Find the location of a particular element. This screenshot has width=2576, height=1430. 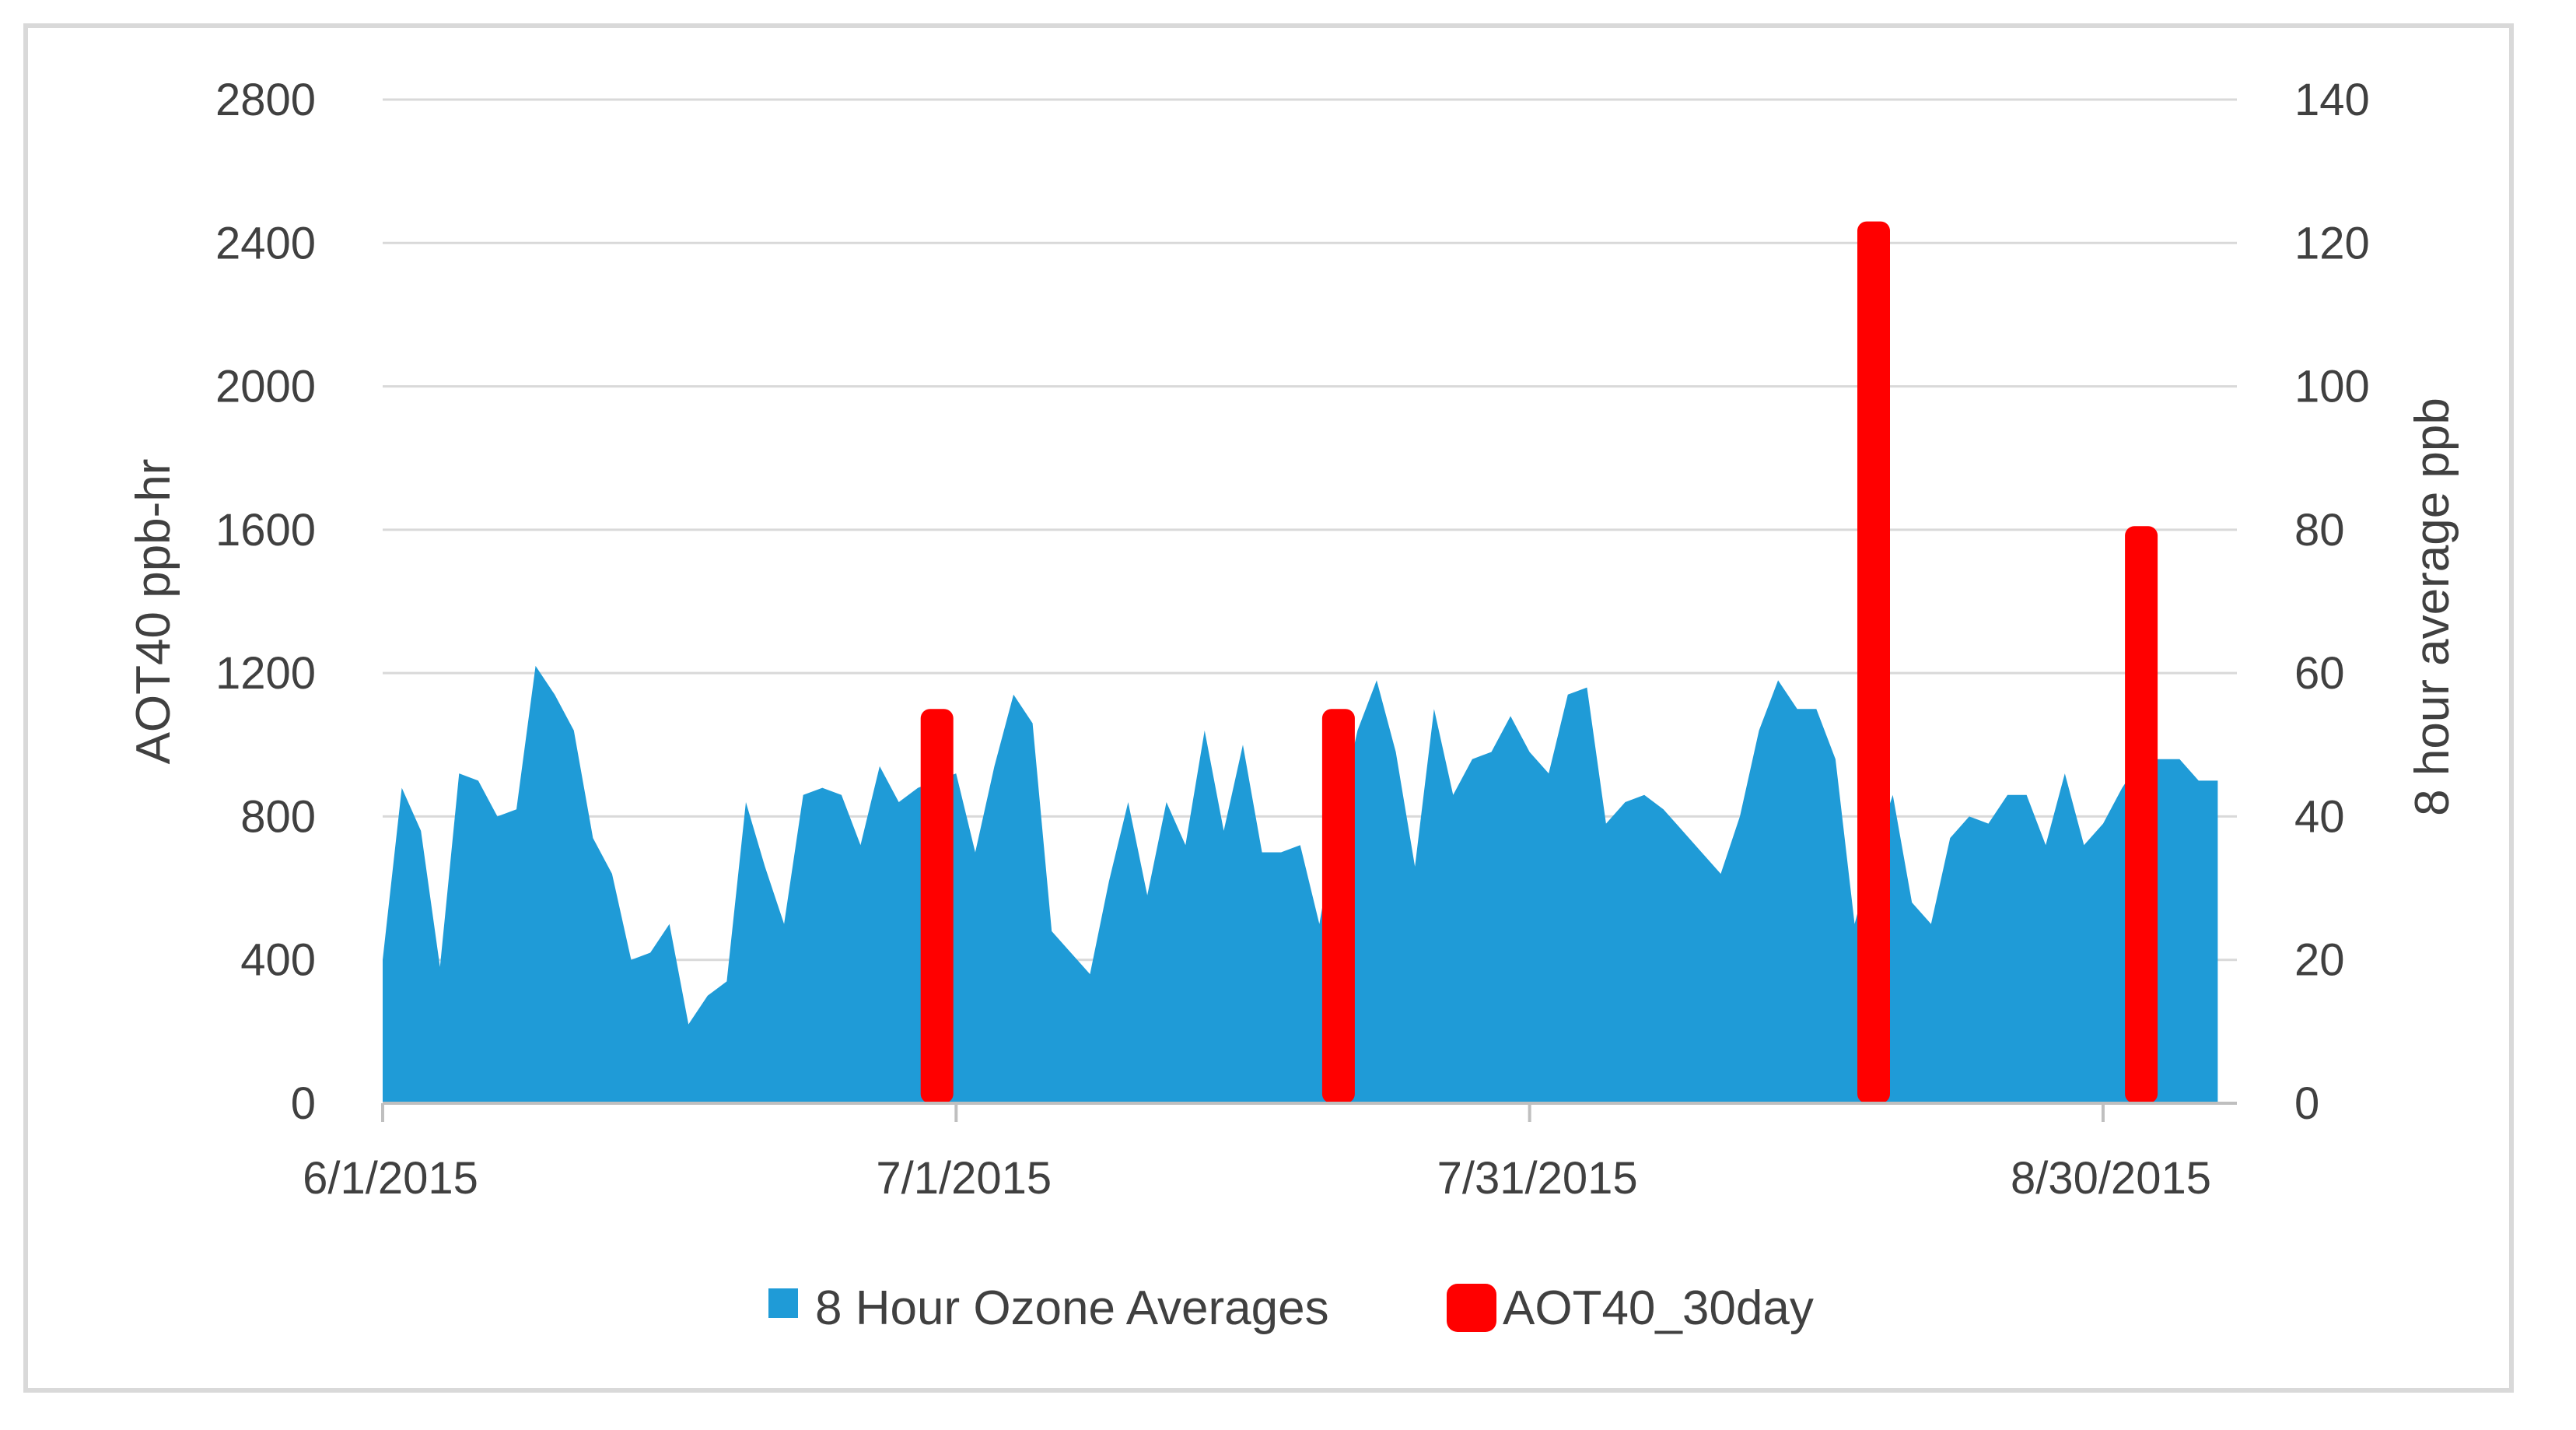

y-left-tick-label: 0 is located at coordinates (303, 1103).